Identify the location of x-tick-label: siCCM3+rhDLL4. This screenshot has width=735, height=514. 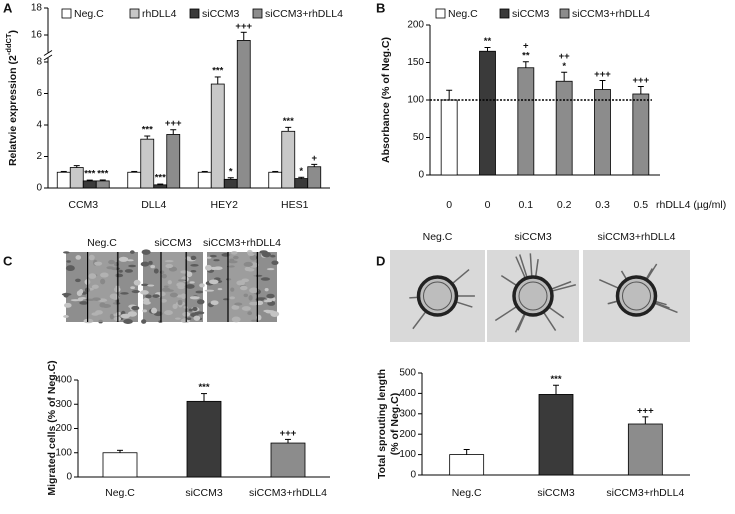
(288, 493).